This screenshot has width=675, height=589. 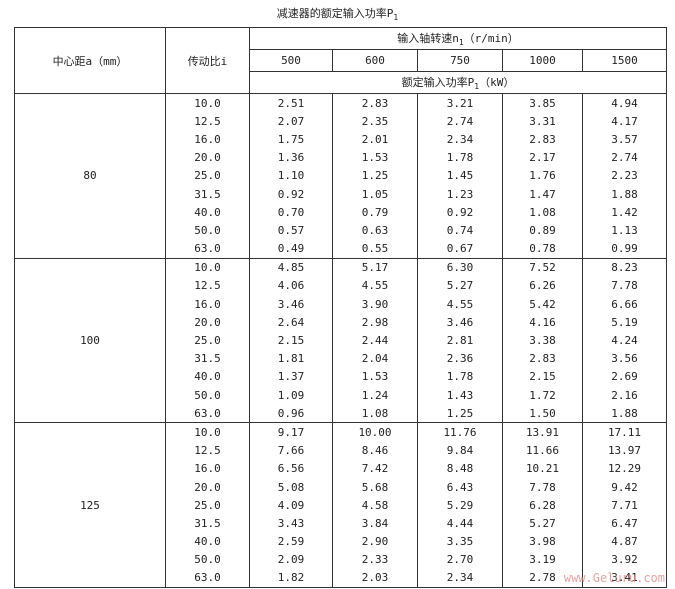 What do you see at coordinates (497, 82) in the screenshot?
I see `header-unit: （kW）` at bounding box center [497, 82].